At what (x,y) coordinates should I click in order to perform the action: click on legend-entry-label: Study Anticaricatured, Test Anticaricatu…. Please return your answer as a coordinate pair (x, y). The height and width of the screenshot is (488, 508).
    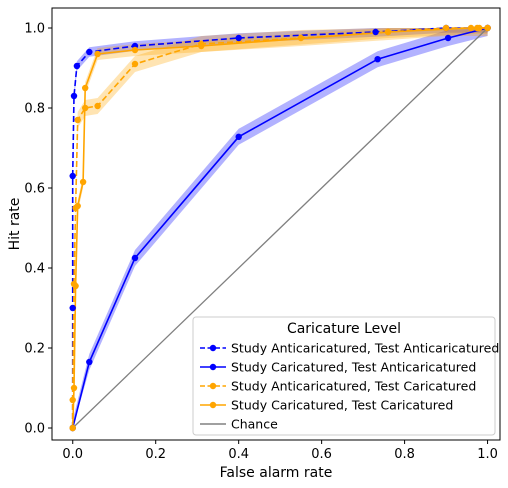
    Looking at the image, I should click on (365, 348).